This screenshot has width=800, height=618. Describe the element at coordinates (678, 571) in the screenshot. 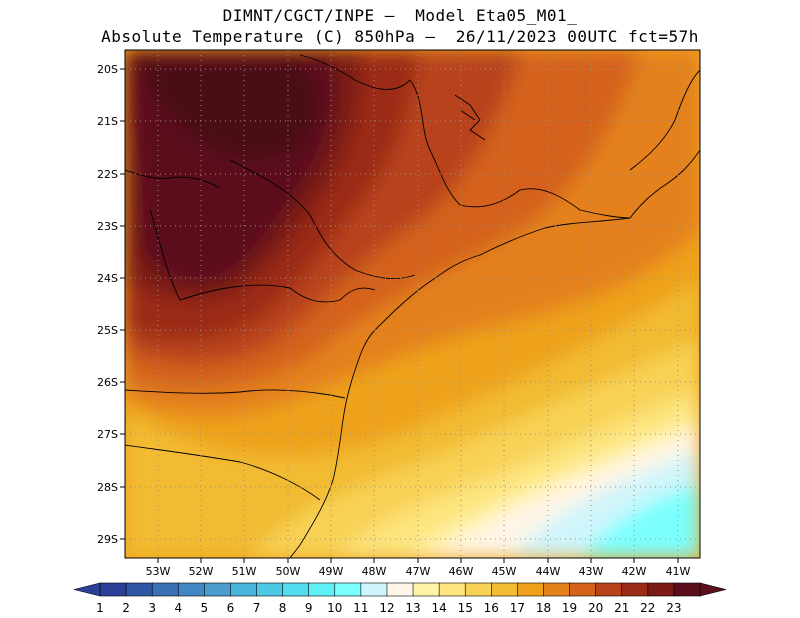

I see `lon-label: 41W` at that location.